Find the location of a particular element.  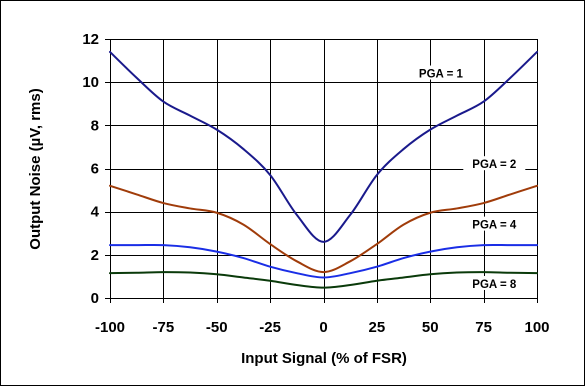

y-tick-label: 0 is located at coordinates (95, 298).